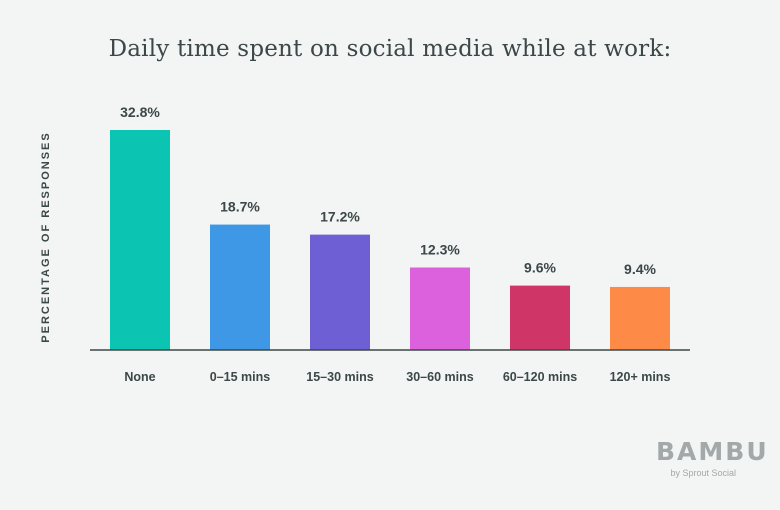 The height and width of the screenshot is (510, 780). I want to click on category-label-2: 0–15 mins, so click(240, 377).